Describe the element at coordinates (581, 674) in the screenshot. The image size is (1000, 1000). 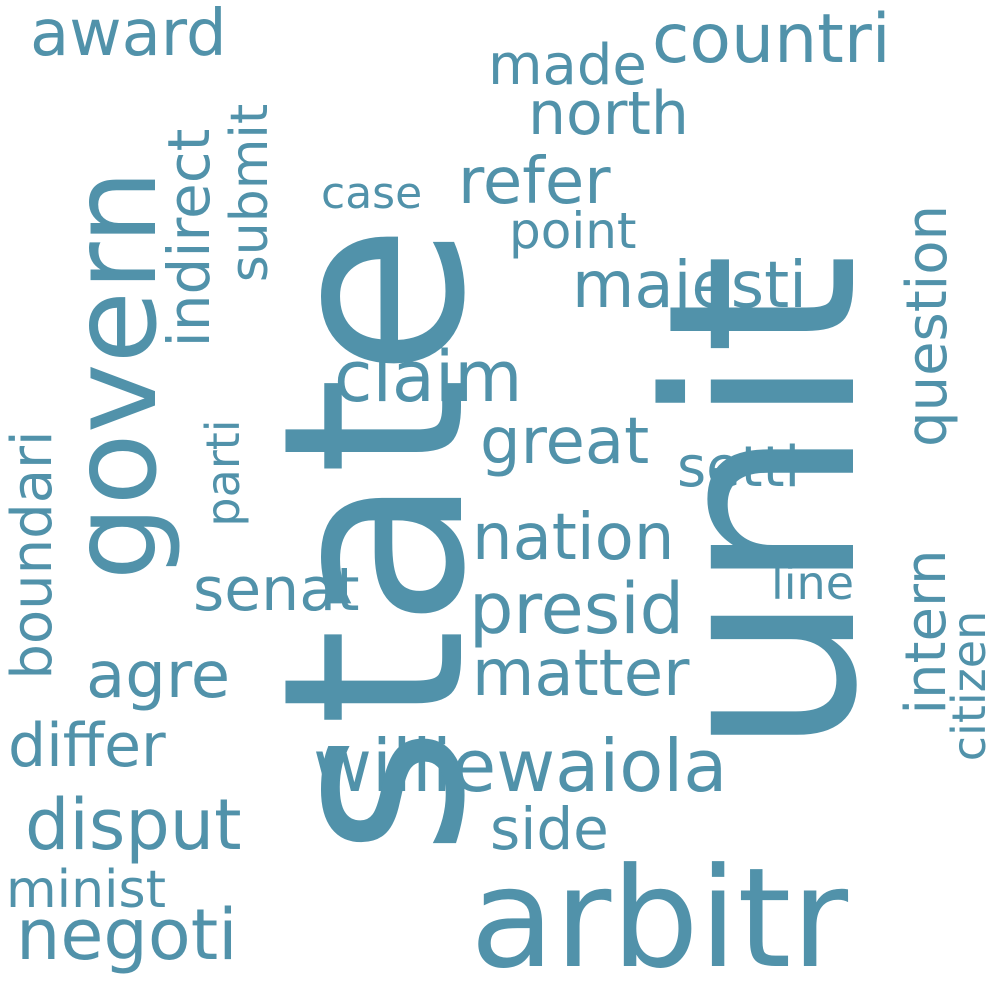
I see `word-matter: matter` at that location.